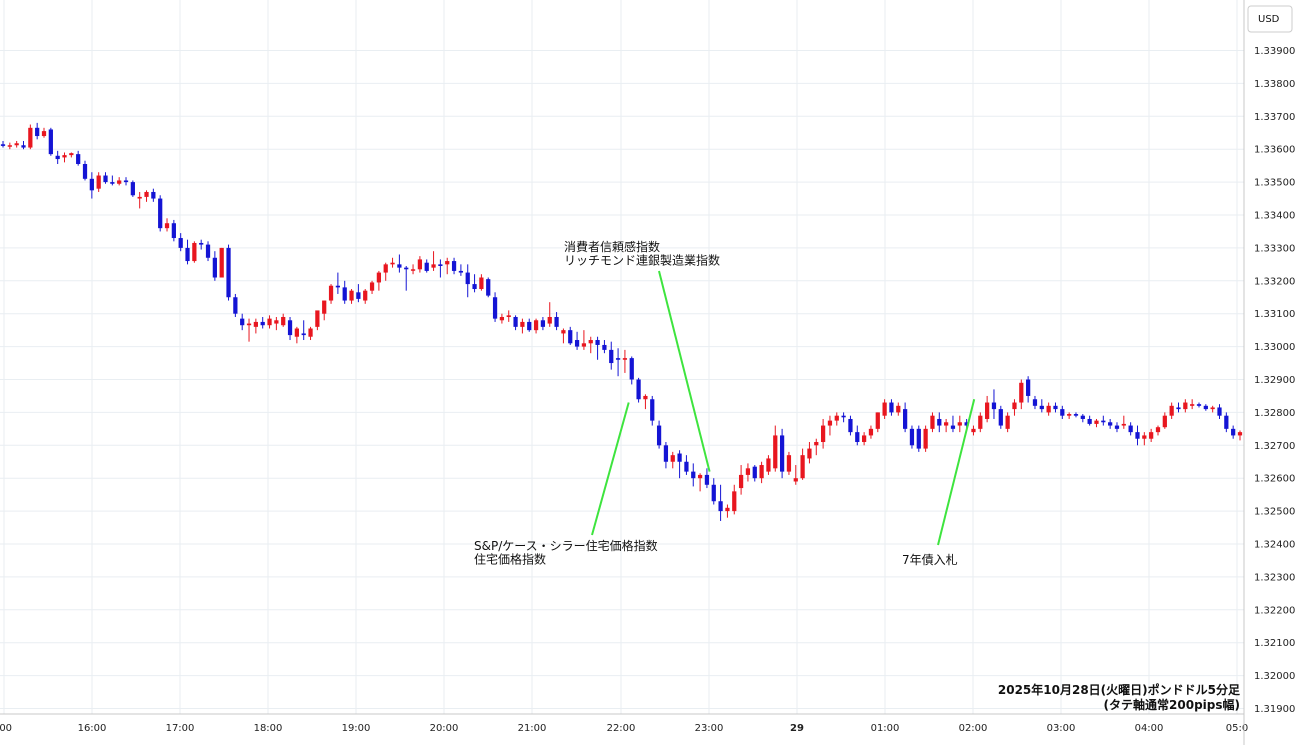 The height and width of the screenshot is (745, 1300). Describe the element at coordinates (1274, 380) in the screenshot. I see `y-tick-label: 1.32900` at that location.